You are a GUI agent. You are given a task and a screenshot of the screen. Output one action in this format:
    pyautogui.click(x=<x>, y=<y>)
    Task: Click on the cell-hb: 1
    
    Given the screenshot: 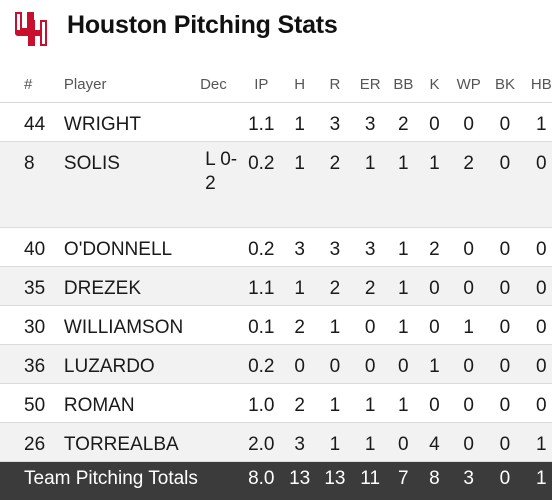 What is the action you would take?
    pyautogui.click(x=537, y=122)
    